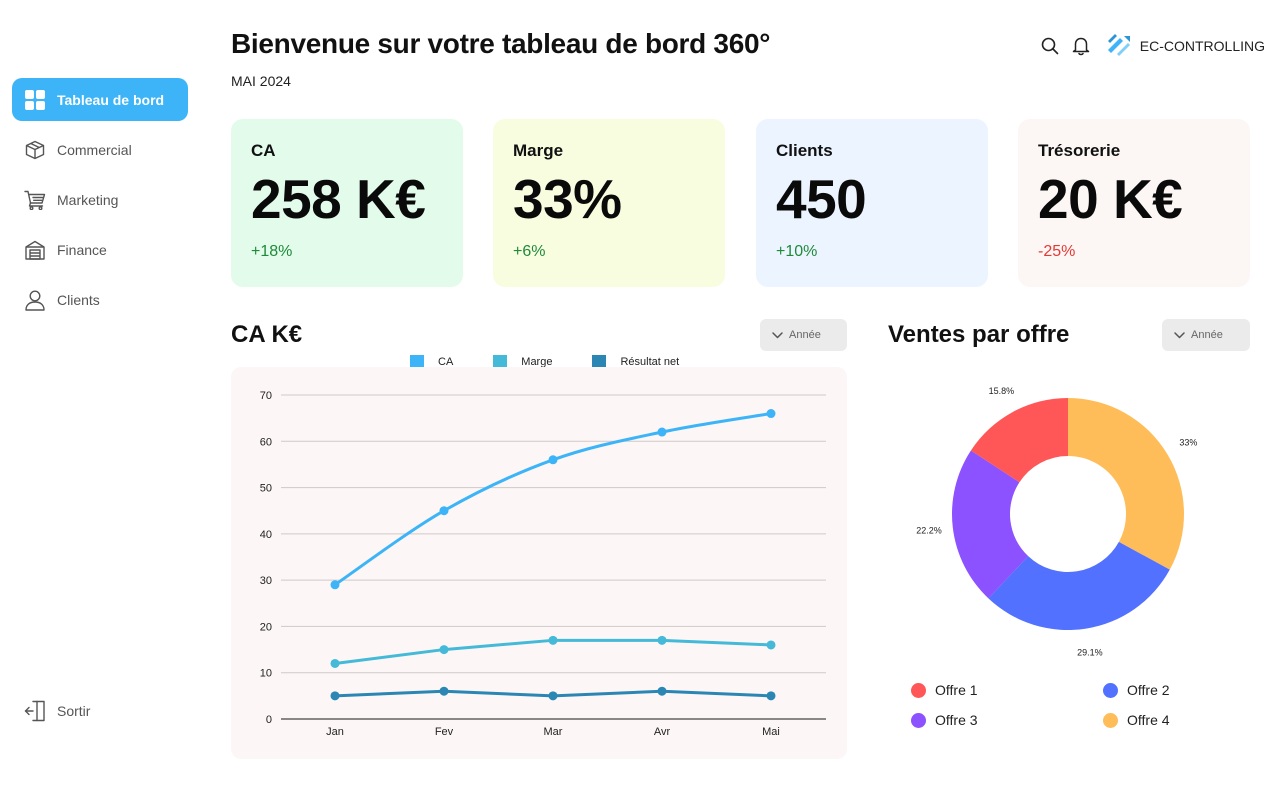  Describe the element at coordinates (538, 150) in the screenshot. I see `kpi-label: Marge` at that location.